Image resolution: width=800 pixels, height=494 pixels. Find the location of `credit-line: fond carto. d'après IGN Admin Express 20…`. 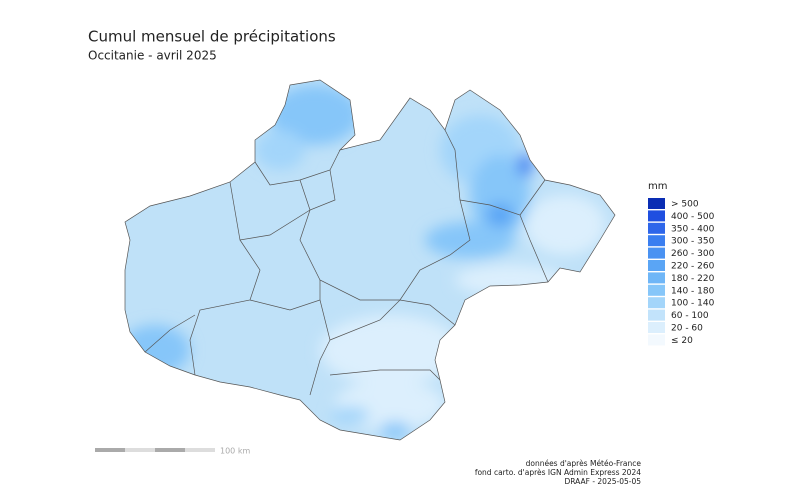

credit-line: fond carto. d'après IGN Admin Express 20… is located at coordinates (558, 472).